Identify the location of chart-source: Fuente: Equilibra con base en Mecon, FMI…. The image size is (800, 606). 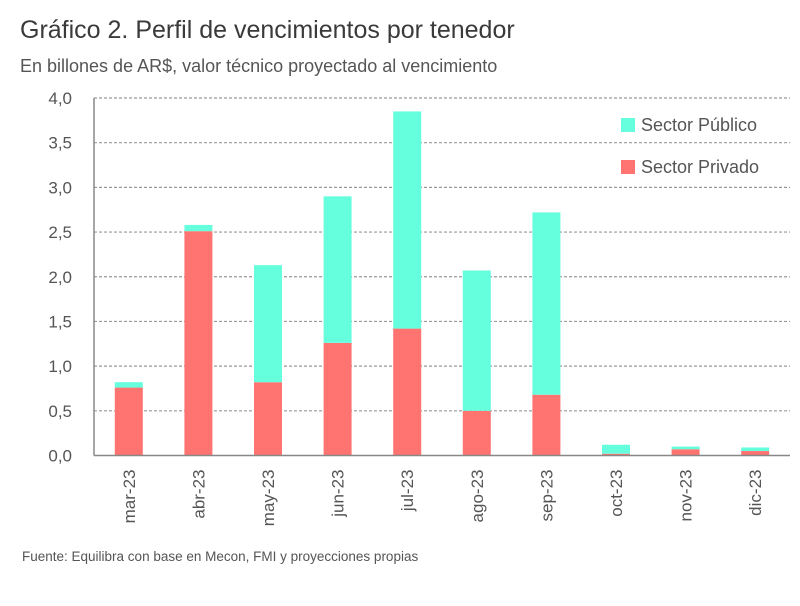
(220, 556).